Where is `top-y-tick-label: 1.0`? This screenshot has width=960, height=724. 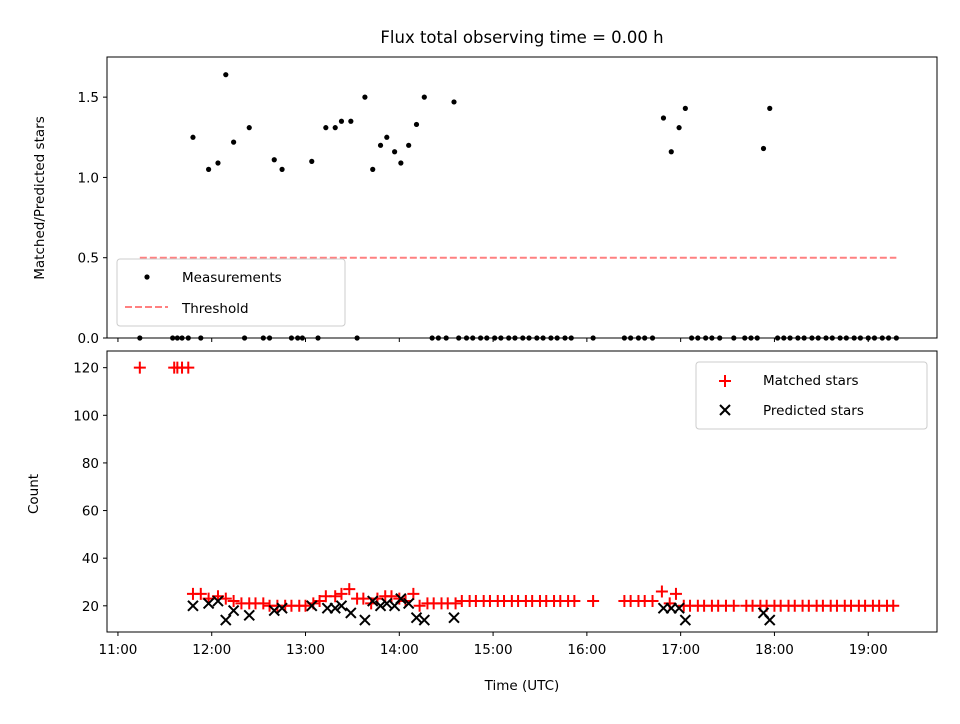
top-y-tick-label: 1.0 is located at coordinates (88, 178).